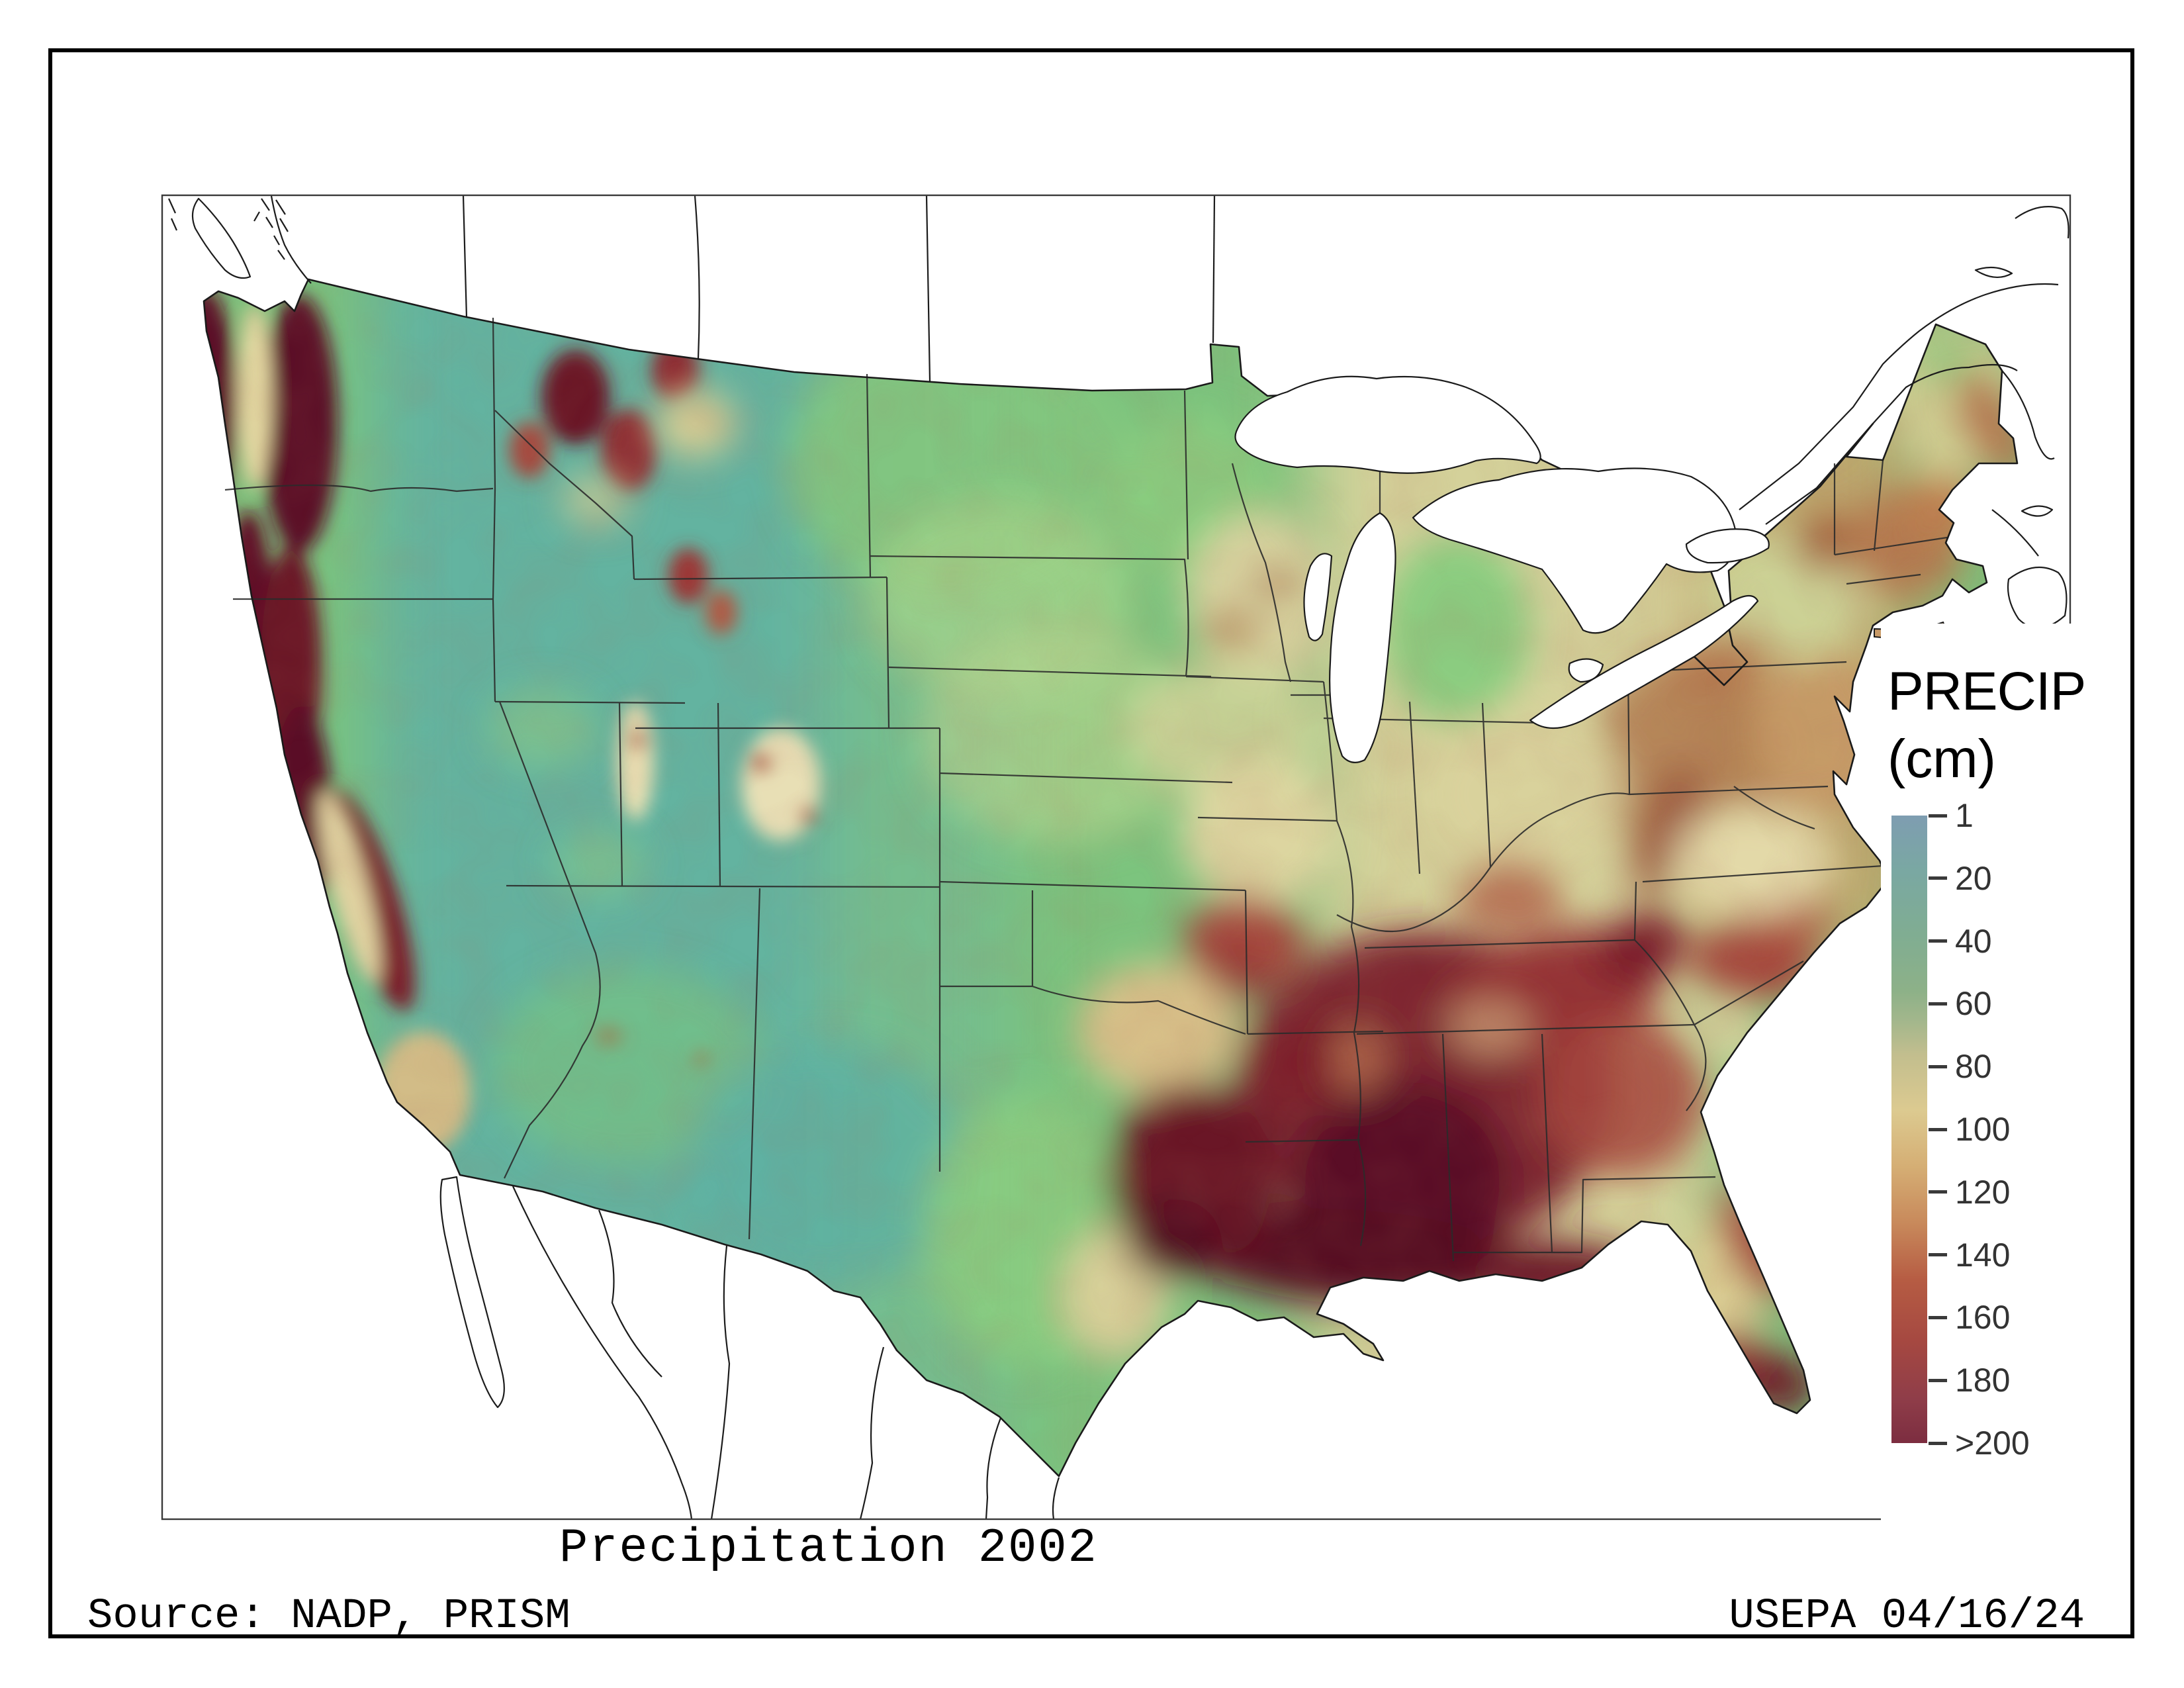 Image resolution: width=2184 pixels, height=1688 pixels. What do you see at coordinates (749, 1347) in the screenshot?
I see `mexico-outline` at bounding box center [749, 1347].